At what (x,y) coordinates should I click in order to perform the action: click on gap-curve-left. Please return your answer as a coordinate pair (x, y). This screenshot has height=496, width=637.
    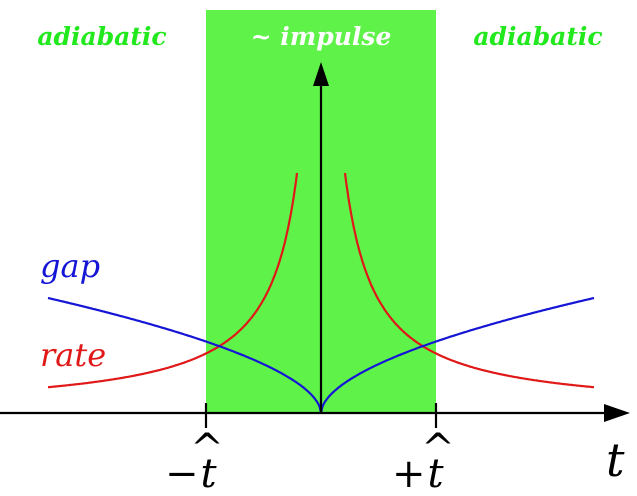
    Looking at the image, I should click on (185, 355).